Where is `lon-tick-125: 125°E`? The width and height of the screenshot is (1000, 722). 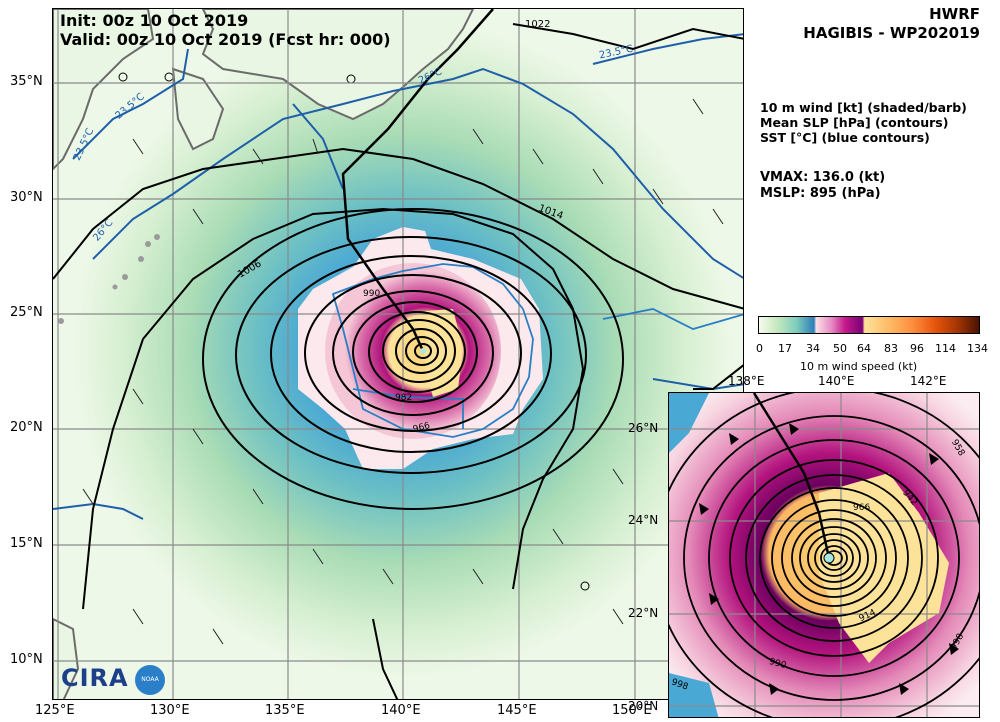 lon-tick-125: 125°E is located at coordinates (55, 710).